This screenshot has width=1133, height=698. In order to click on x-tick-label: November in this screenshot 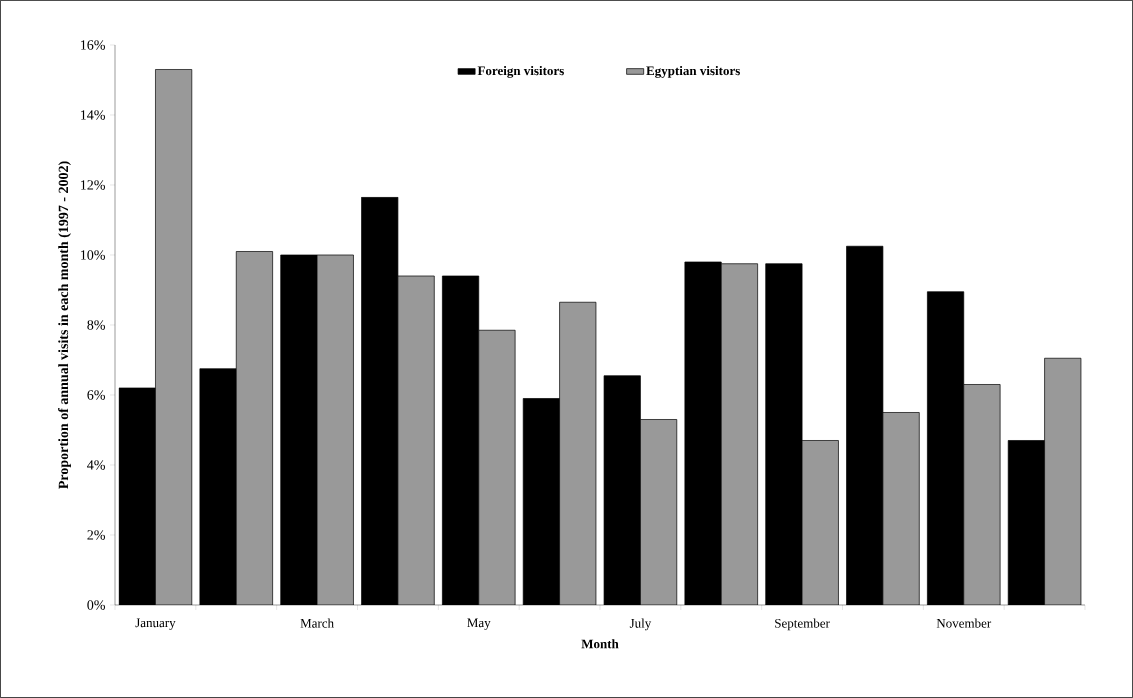, I will do `click(964, 623)`.